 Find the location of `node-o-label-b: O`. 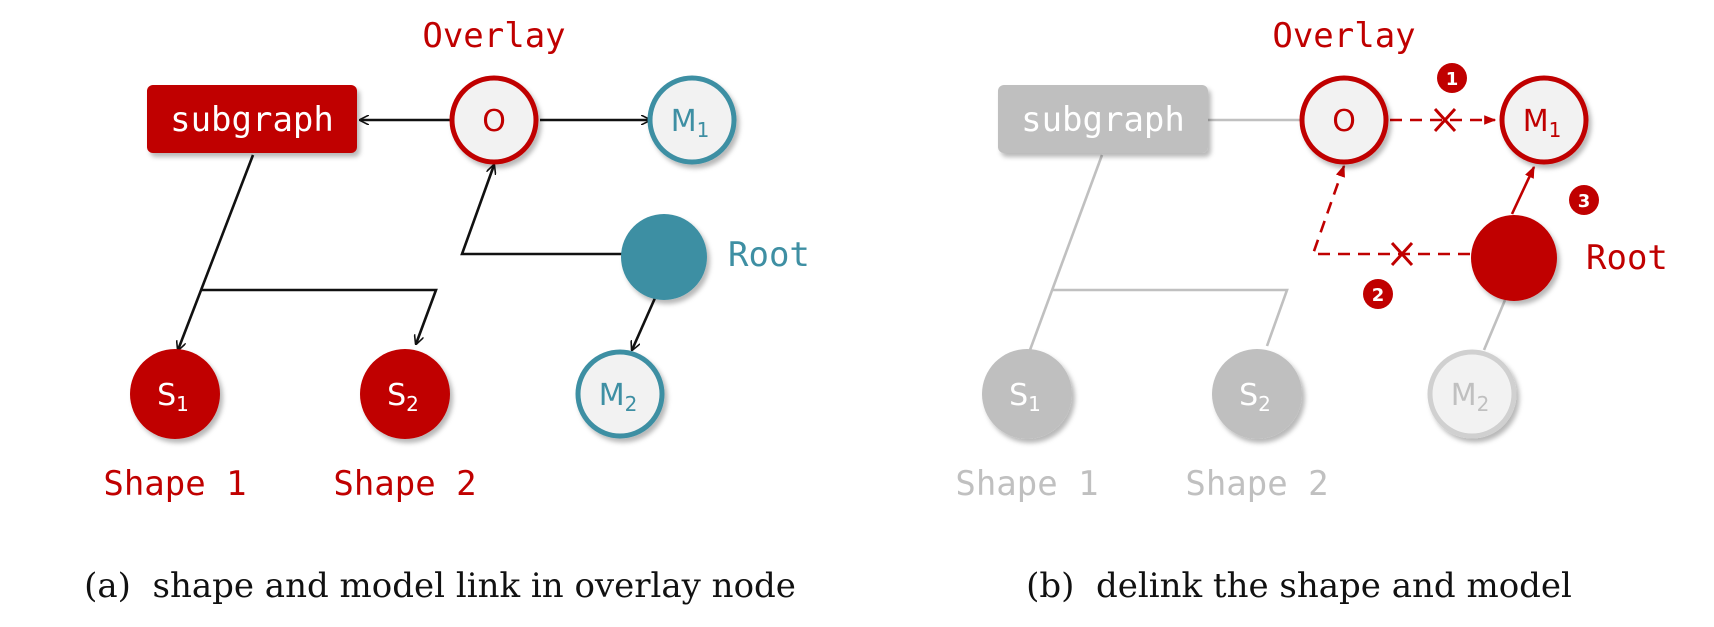

node-o-label-b: O is located at coordinates (1344, 121).